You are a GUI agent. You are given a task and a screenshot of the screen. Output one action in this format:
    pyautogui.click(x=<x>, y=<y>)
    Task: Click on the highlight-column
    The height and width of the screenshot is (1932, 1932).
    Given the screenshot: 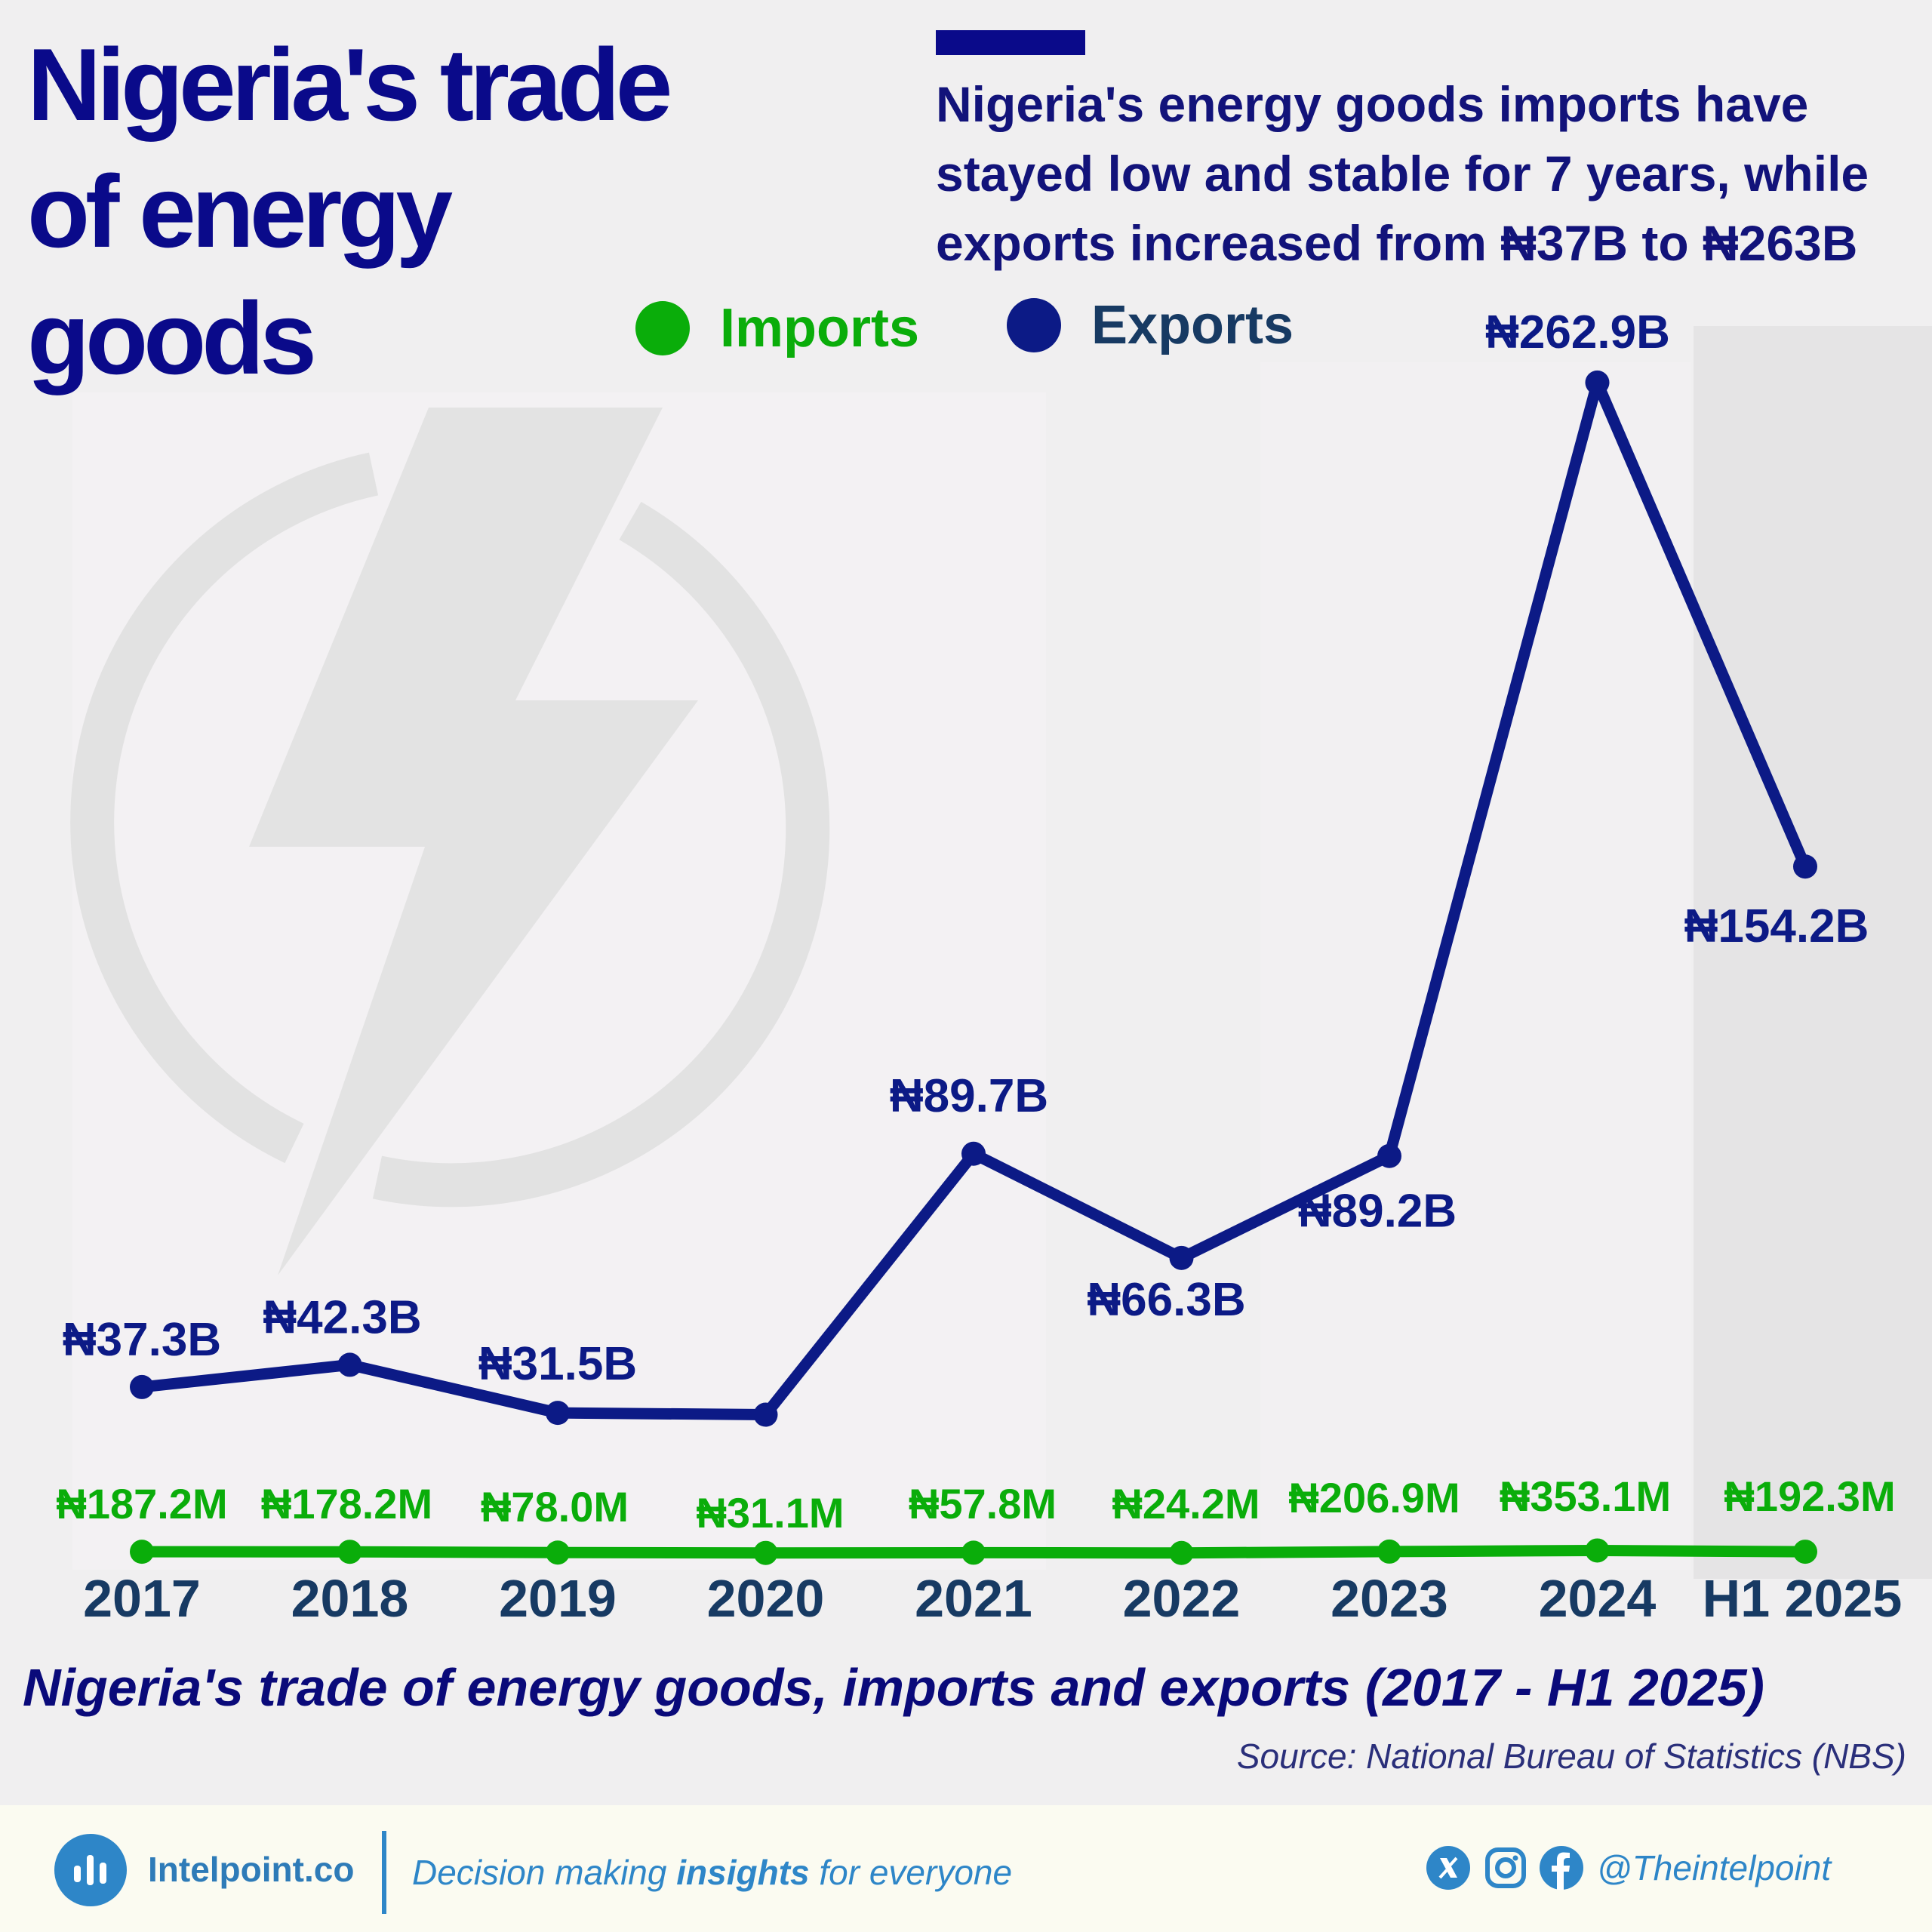 What is the action you would take?
    pyautogui.click(x=1813, y=952)
    